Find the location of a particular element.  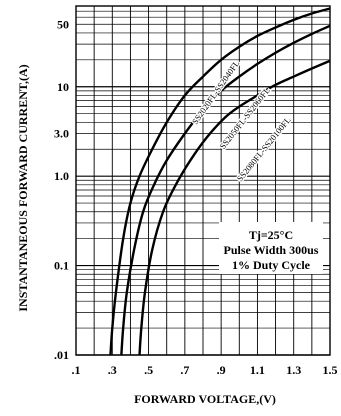

x-tick-label: .1 is located at coordinates (76, 370).